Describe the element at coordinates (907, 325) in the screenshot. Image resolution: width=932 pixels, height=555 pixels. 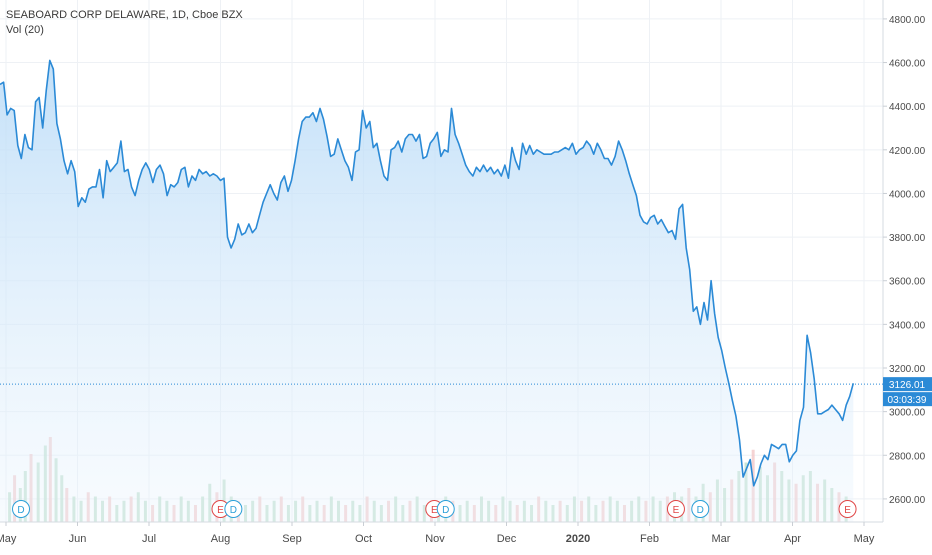
I see `y-tick-label: 3400.00` at that location.